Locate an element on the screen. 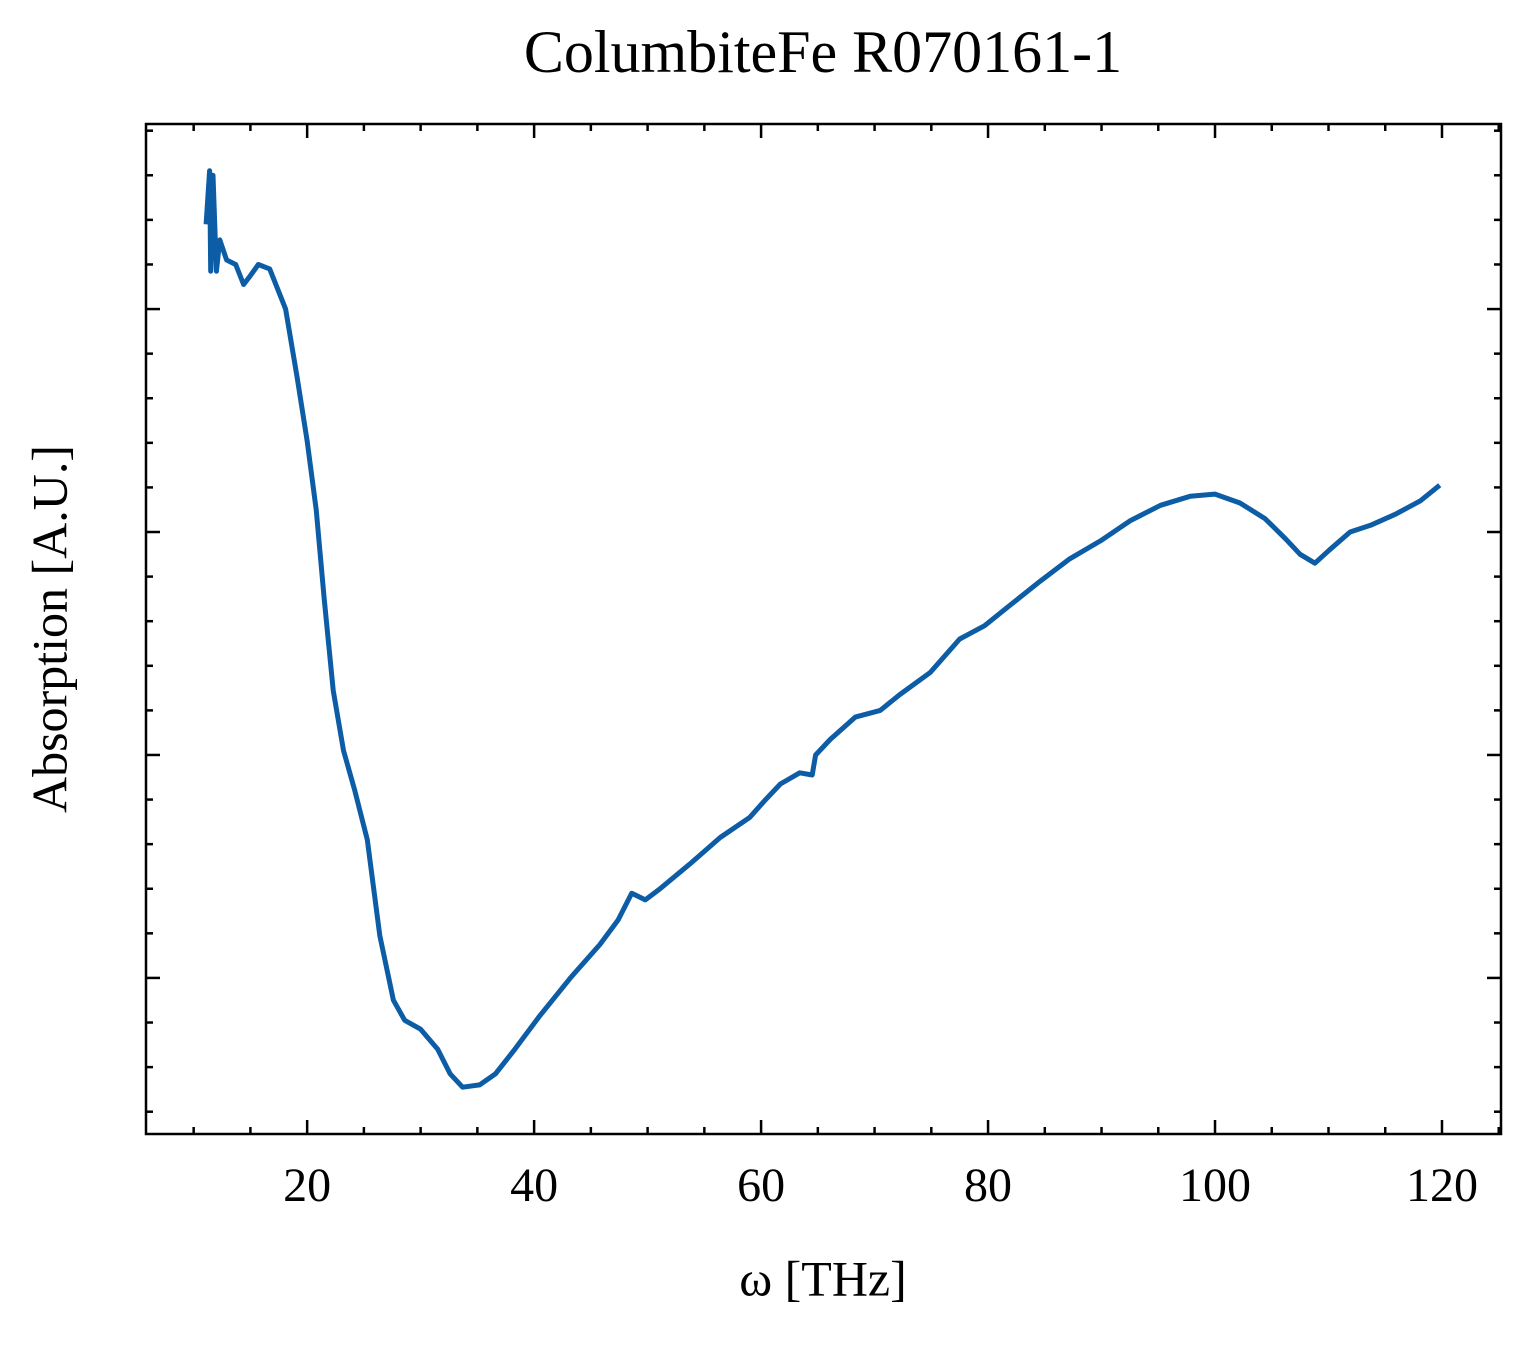 The image size is (1527, 1345). chart-title: ColumbiteFe R070161-1 is located at coordinates (823, 52).